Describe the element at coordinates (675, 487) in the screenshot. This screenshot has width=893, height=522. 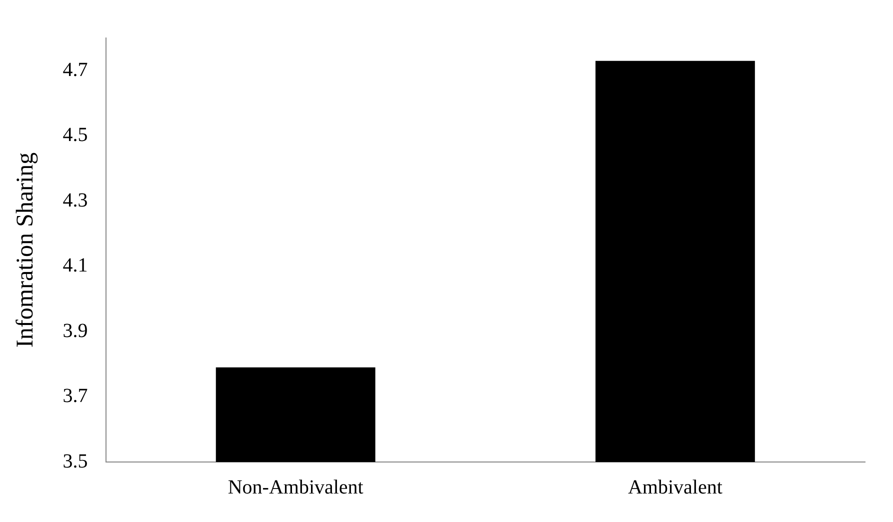
I see `x-tick-label: Ambivalent` at that location.